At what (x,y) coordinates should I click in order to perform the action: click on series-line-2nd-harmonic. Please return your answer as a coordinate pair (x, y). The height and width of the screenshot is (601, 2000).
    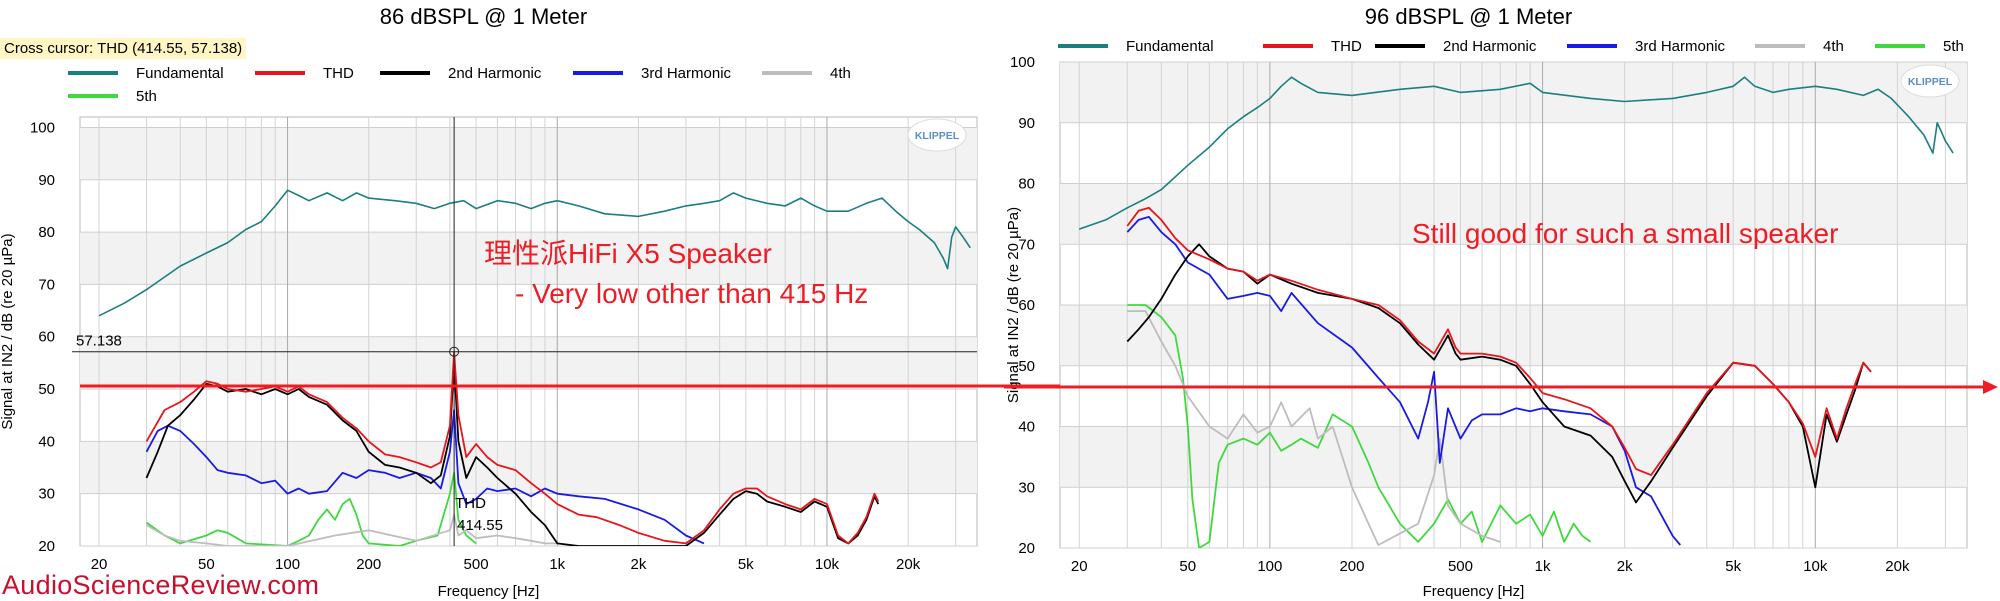
    Looking at the image, I should click on (512, 454).